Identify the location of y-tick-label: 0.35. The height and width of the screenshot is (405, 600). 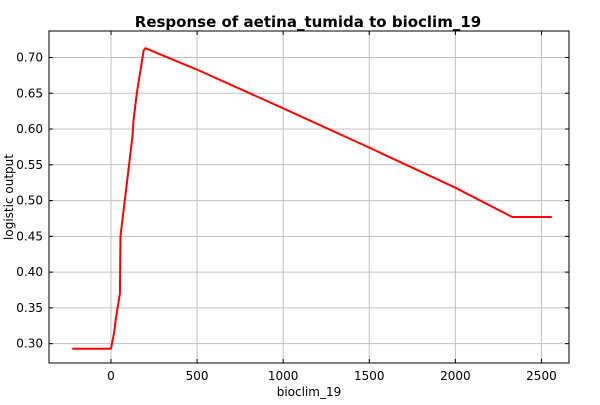
(29, 308).